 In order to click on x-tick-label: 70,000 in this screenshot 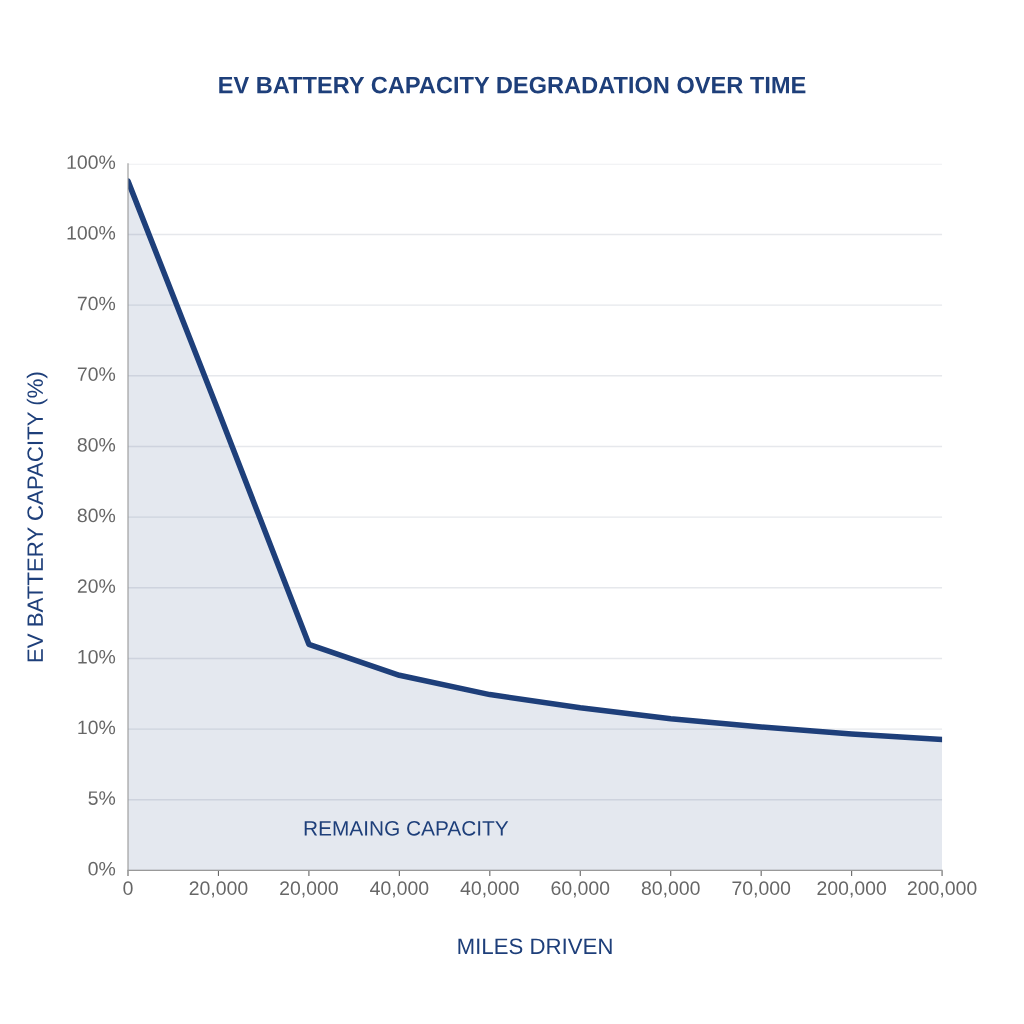, I will do `click(761, 889)`.